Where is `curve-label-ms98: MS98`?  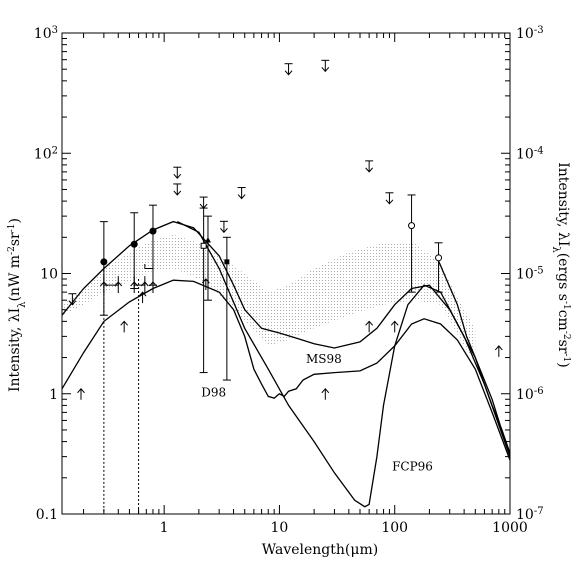
curve-label-ms98: MS98 is located at coordinates (324, 359).